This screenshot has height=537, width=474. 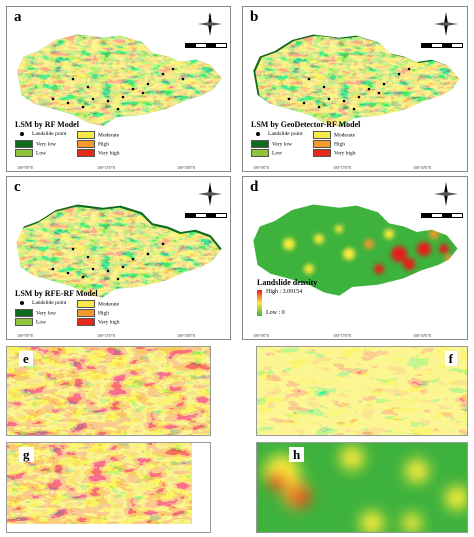 I want to click on density-color-ramp, so click(x=259, y=303).